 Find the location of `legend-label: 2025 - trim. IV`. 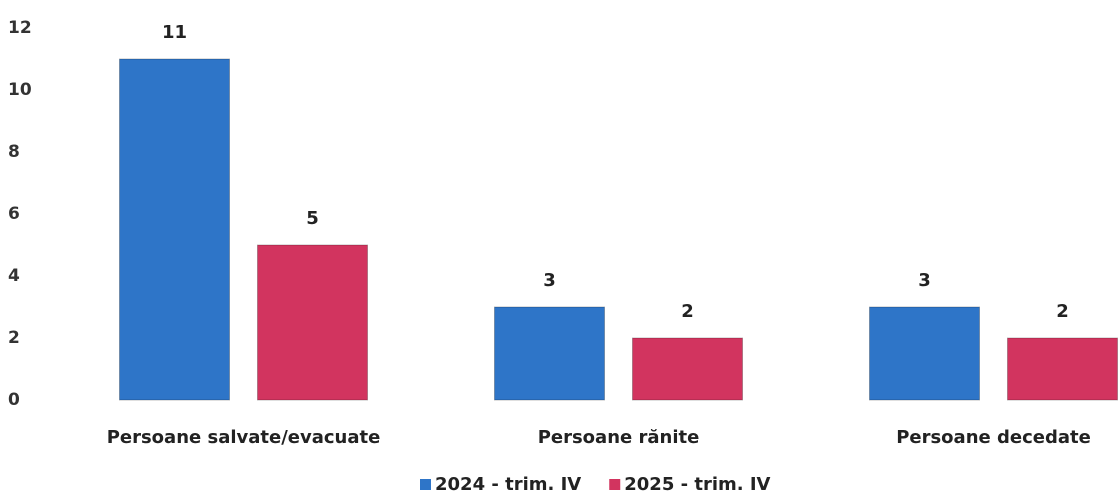

legend-label: 2025 - trim. IV is located at coordinates (697, 484).